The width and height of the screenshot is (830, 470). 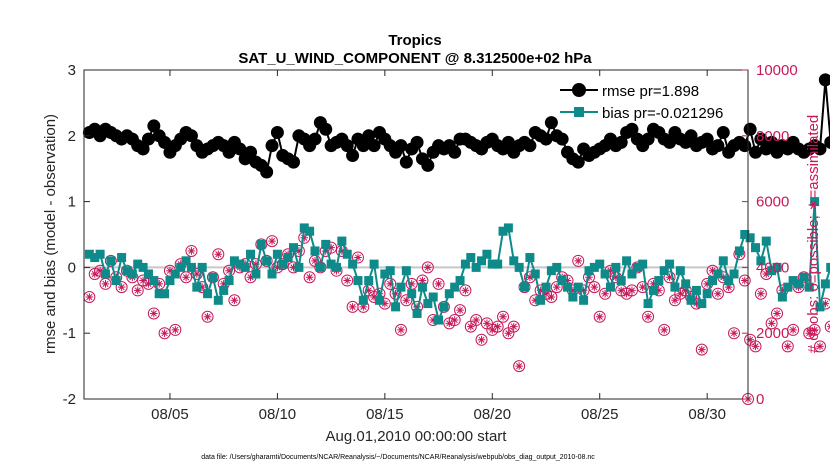 What do you see at coordinates (650, 91) in the screenshot?
I see `legend-rmse-label: rmse pr=1.898` at bounding box center [650, 91].